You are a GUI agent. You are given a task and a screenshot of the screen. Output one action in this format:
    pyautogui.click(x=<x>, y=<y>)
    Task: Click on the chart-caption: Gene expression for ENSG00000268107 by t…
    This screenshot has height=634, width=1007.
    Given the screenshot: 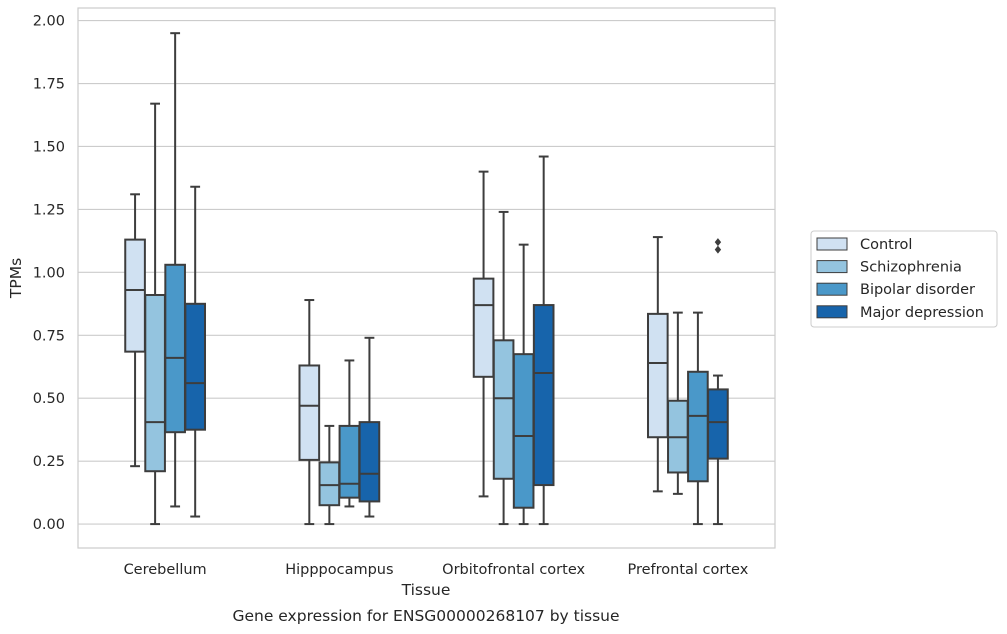 What is the action you would take?
    pyautogui.click(x=425, y=616)
    